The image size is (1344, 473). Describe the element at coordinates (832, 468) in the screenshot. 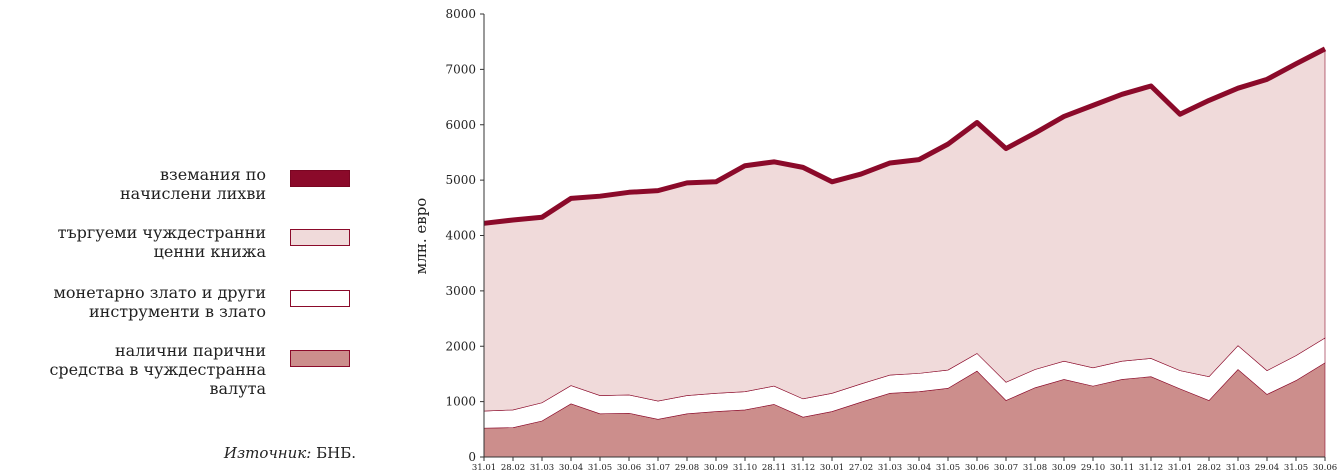

I see `x-tick-label: 30.01` at that location.